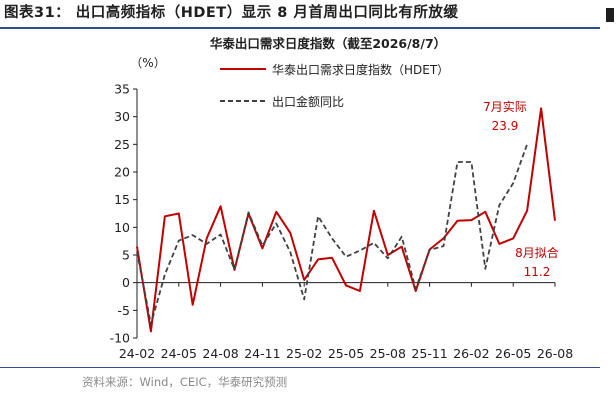  Describe the element at coordinates (505, 126) in the screenshot. I see `annotation-july-value: 23.9` at that location.